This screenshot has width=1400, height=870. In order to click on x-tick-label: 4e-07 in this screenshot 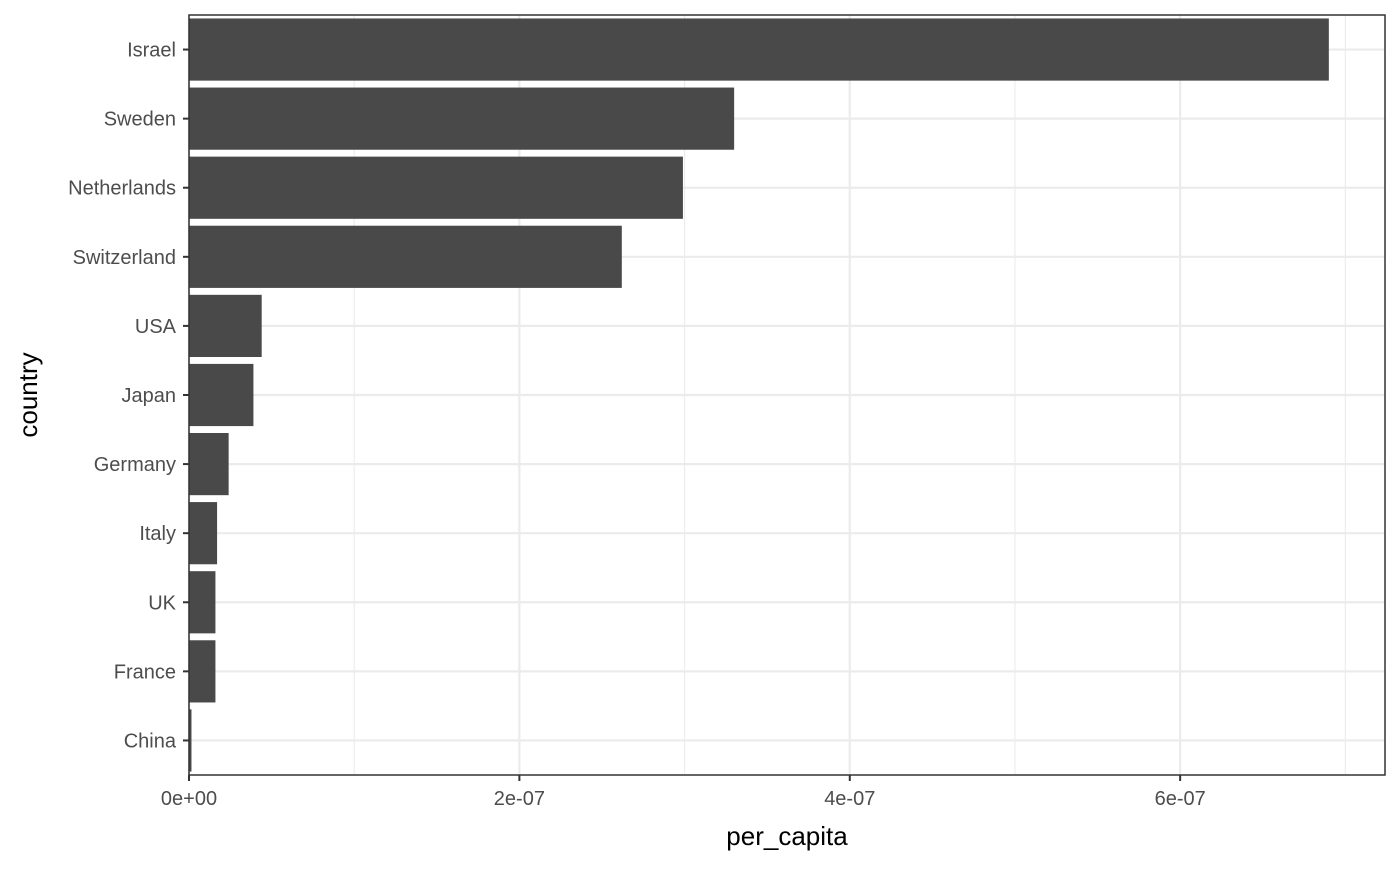, I will do `click(849, 799)`.